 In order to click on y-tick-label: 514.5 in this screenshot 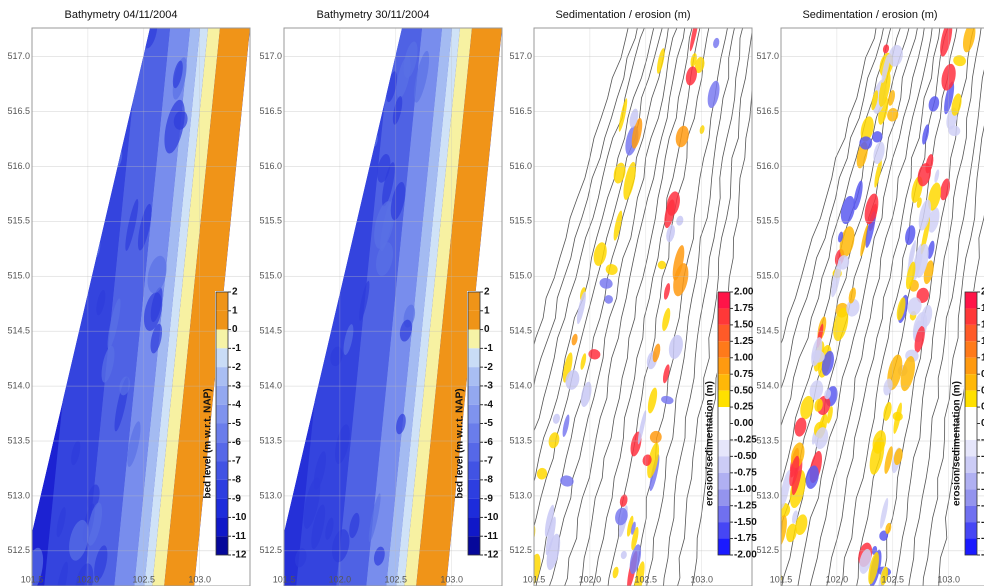, I will do `click(520, 331)`.